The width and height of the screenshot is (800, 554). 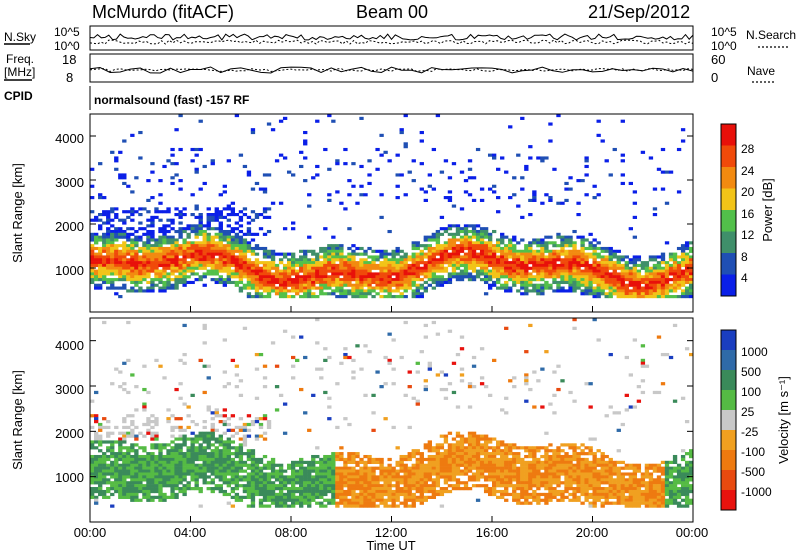 What do you see at coordinates (748, 171) in the screenshot?
I see `power-cbar-tick-24: 24` at bounding box center [748, 171].